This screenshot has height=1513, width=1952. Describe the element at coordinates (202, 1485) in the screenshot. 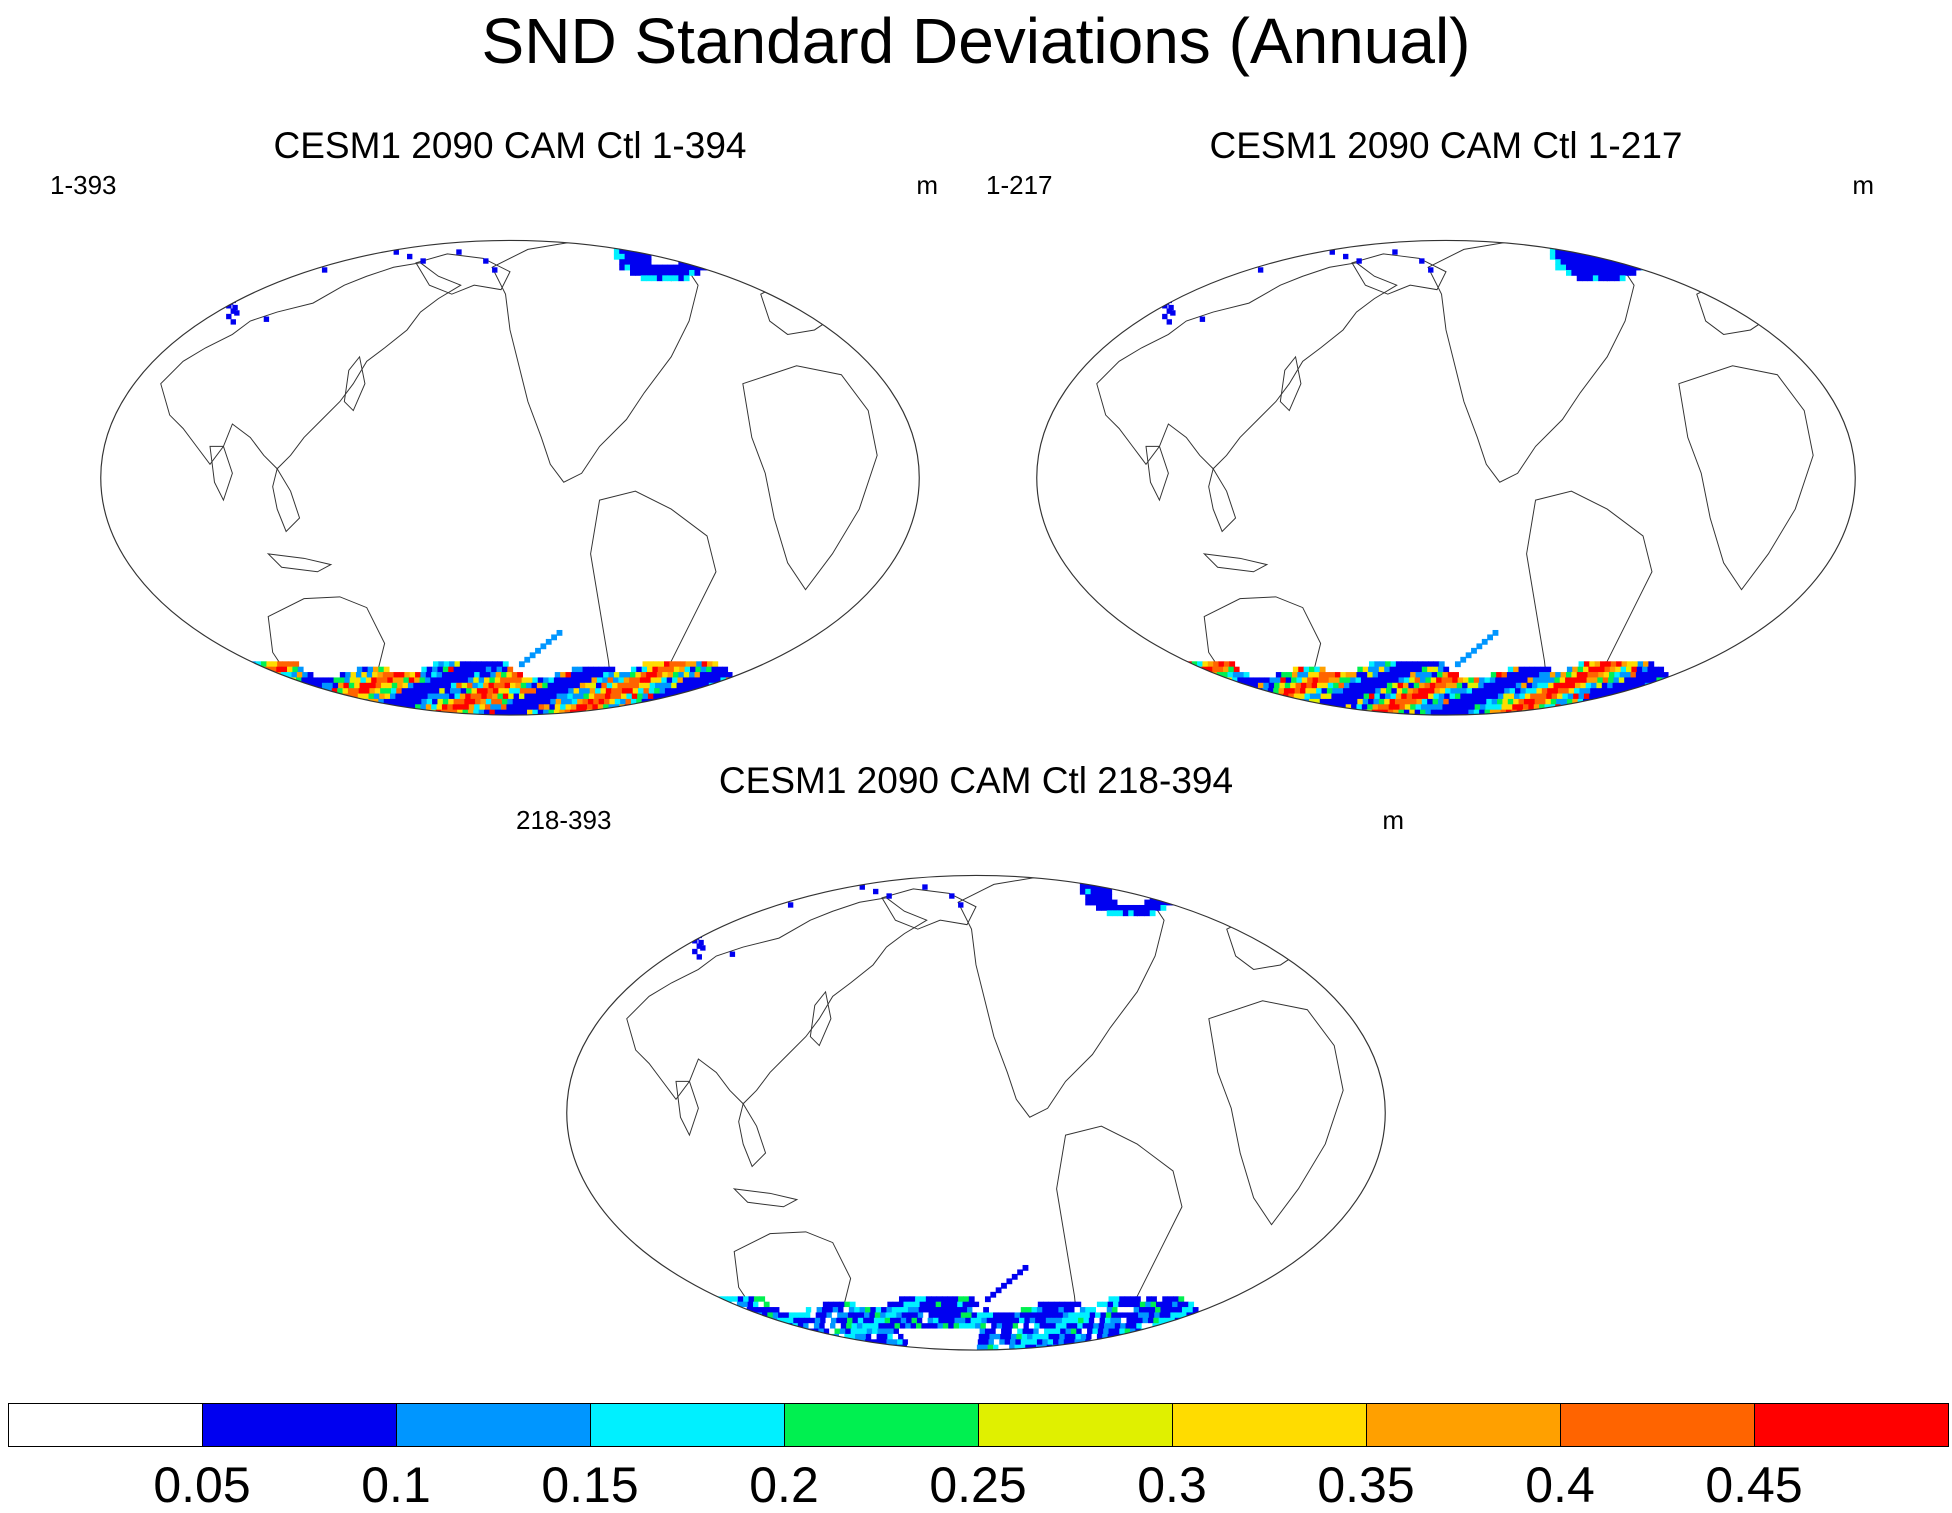

I see `colorbar-tick-label: 0.05` at that location.